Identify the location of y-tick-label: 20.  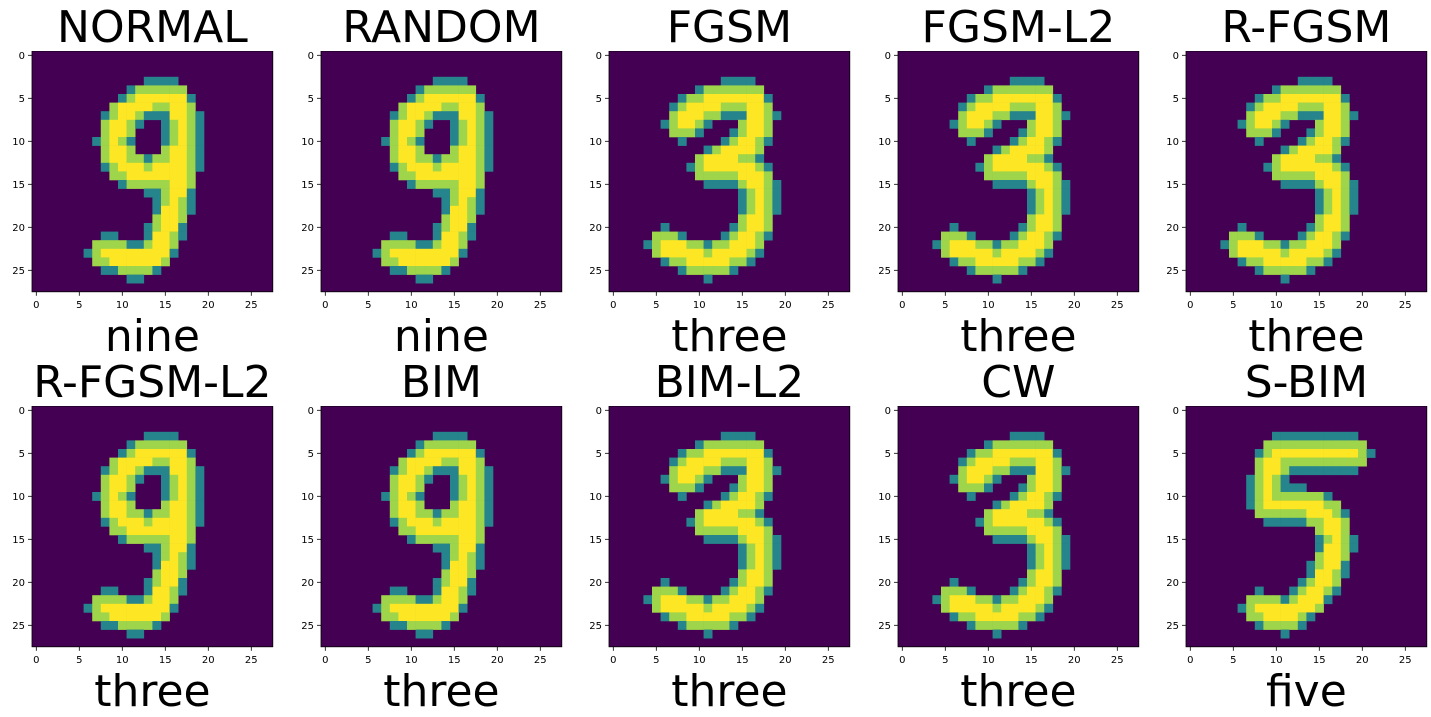
(1172, 228).